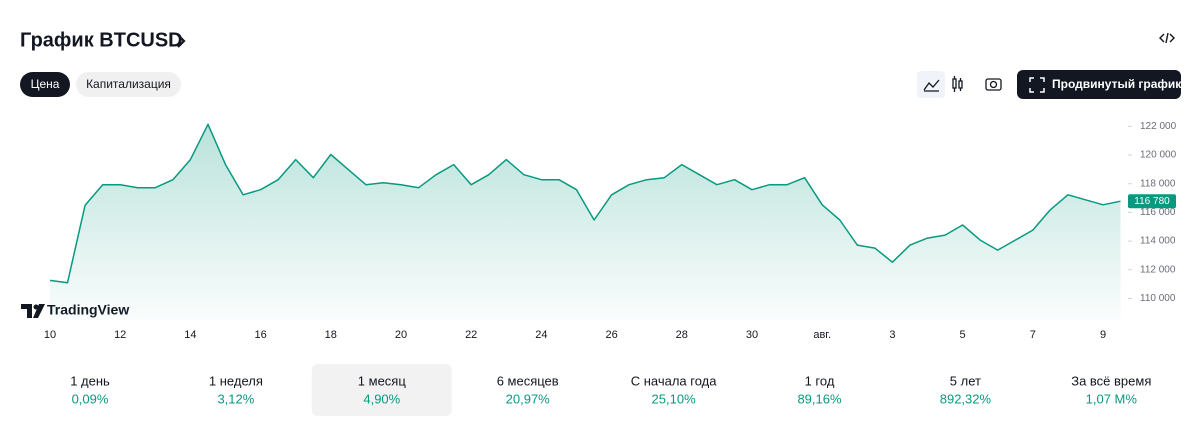 This screenshot has height=426, width=1200. I want to click on advanced-button, so click(1099, 84).